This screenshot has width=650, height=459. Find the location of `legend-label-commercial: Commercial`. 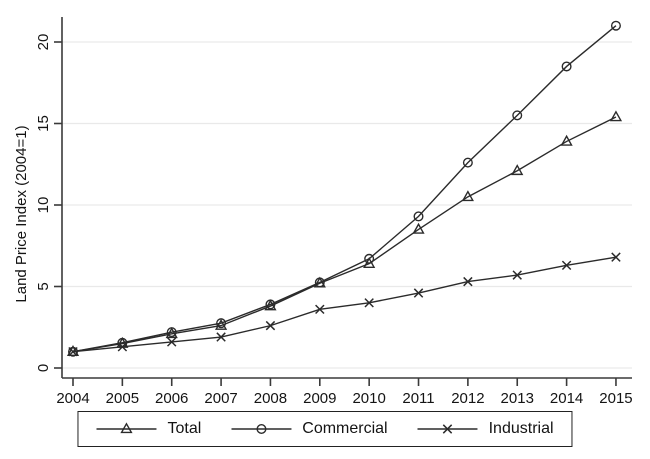

legend-label-commercial: Commercial is located at coordinates (345, 428).